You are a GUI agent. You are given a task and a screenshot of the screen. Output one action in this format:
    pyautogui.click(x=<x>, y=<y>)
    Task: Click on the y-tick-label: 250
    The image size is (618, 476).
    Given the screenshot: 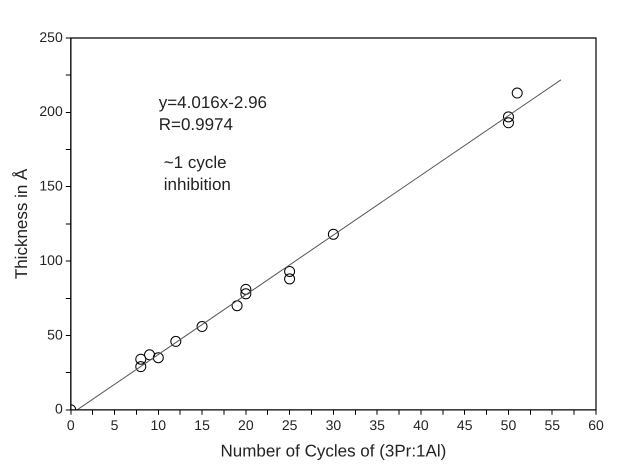 What is the action you would take?
    pyautogui.click(x=51, y=36)
    